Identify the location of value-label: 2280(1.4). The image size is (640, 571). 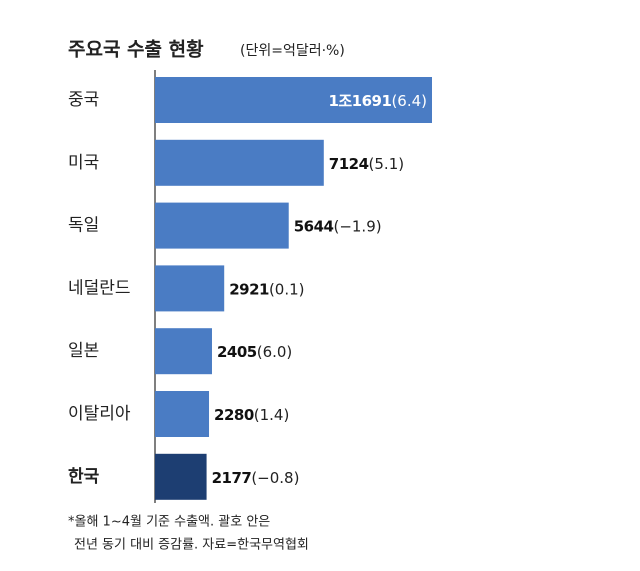
(251, 415).